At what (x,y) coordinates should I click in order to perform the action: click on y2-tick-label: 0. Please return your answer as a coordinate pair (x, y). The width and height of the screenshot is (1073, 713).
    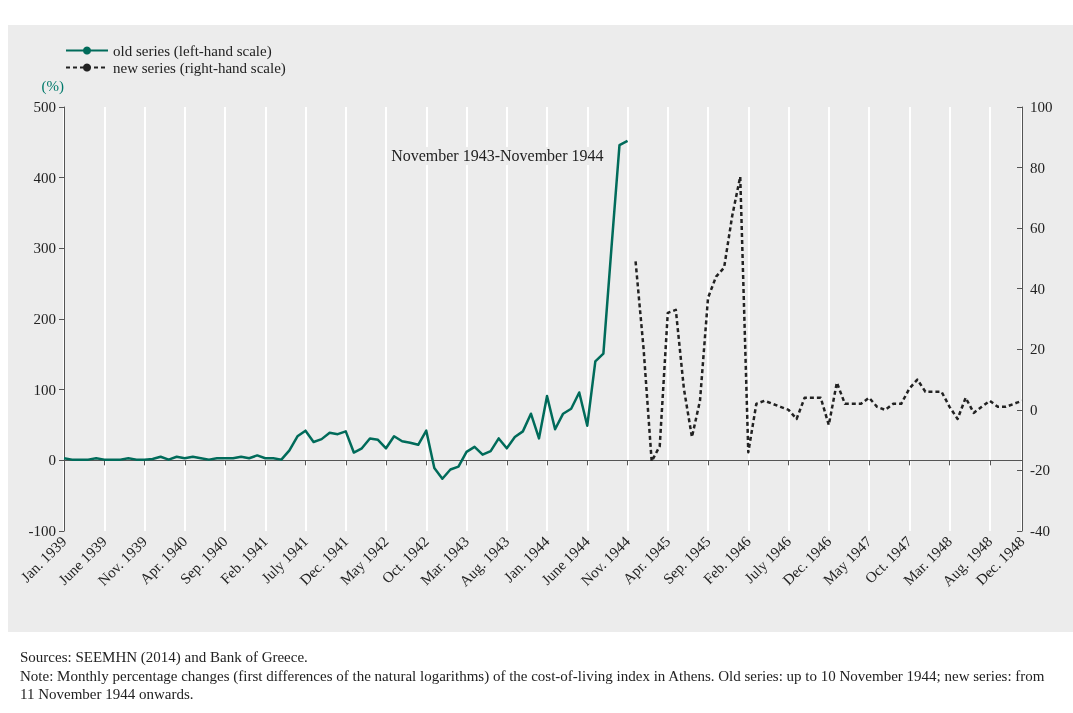
    Looking at the image, I should click on (1034, 409).